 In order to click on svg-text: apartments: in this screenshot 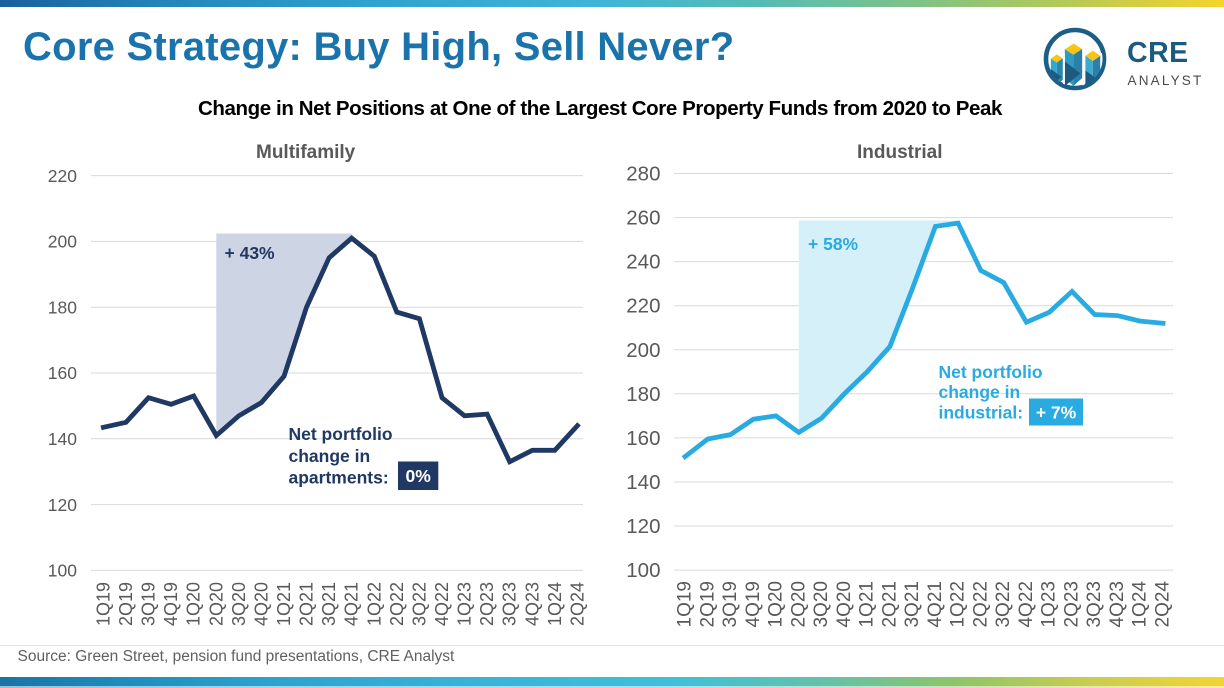, I will do `click(339, 478)`.